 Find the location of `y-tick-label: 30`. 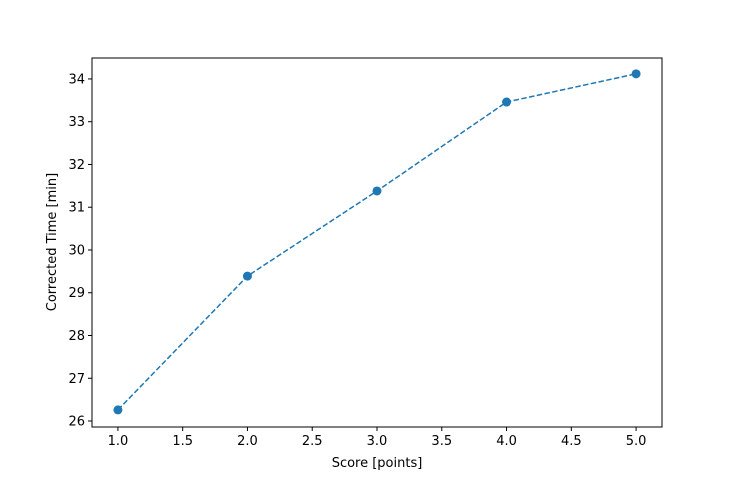

y-tick-label: 30 is located at coordinates (76, 250).